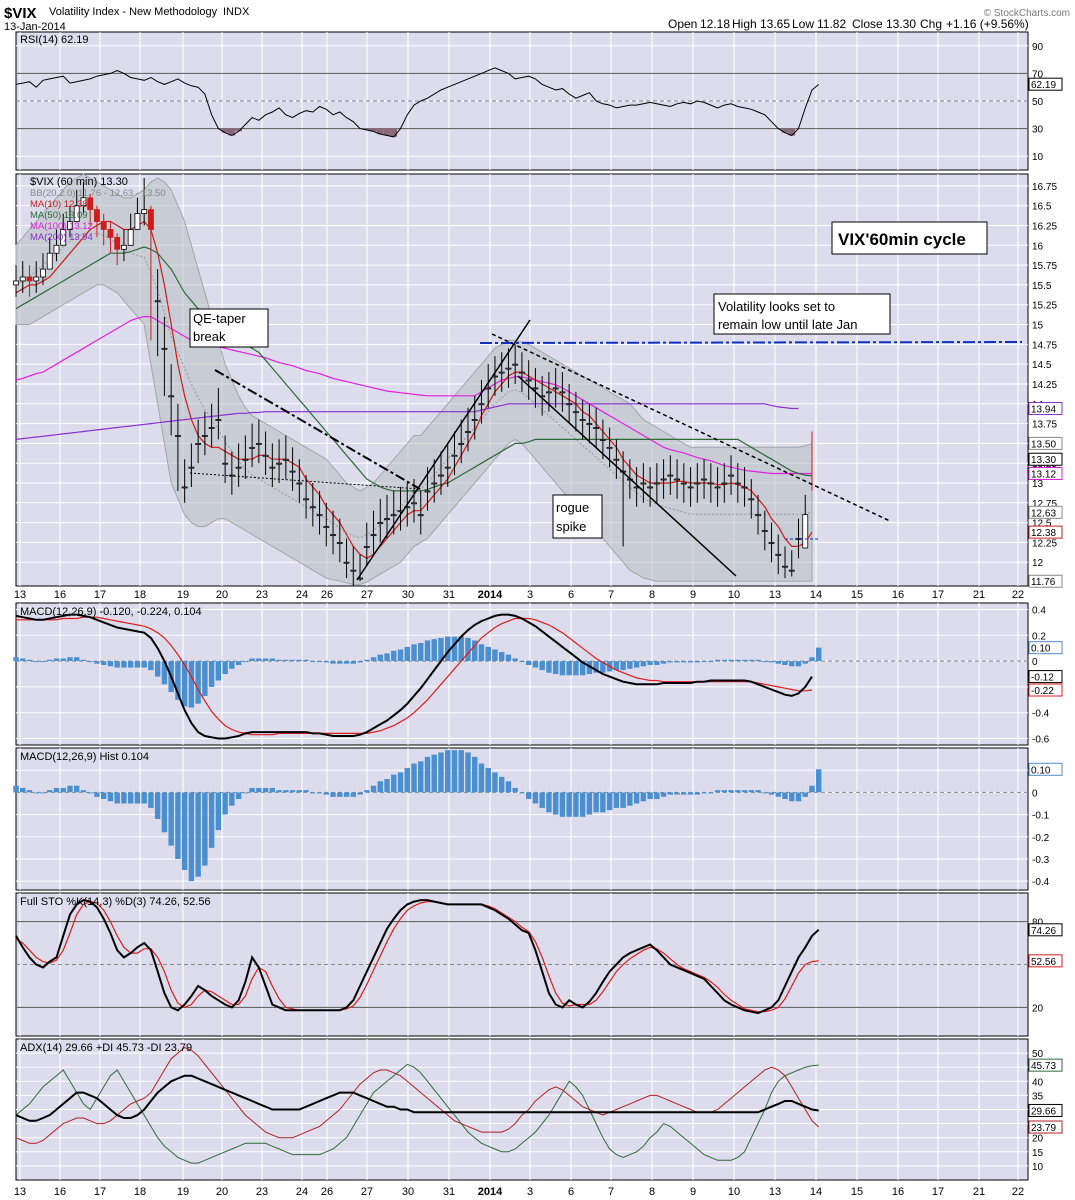  I want to click on macd-last-tag: -0.12, so click(1042, 678).